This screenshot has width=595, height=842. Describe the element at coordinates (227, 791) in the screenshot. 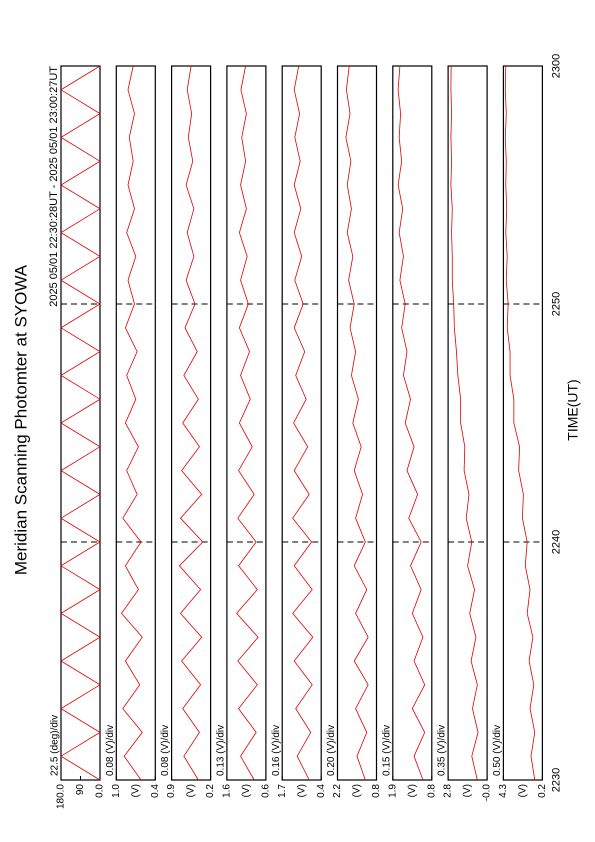

I see `y-tick-label: 1.6` at that location.